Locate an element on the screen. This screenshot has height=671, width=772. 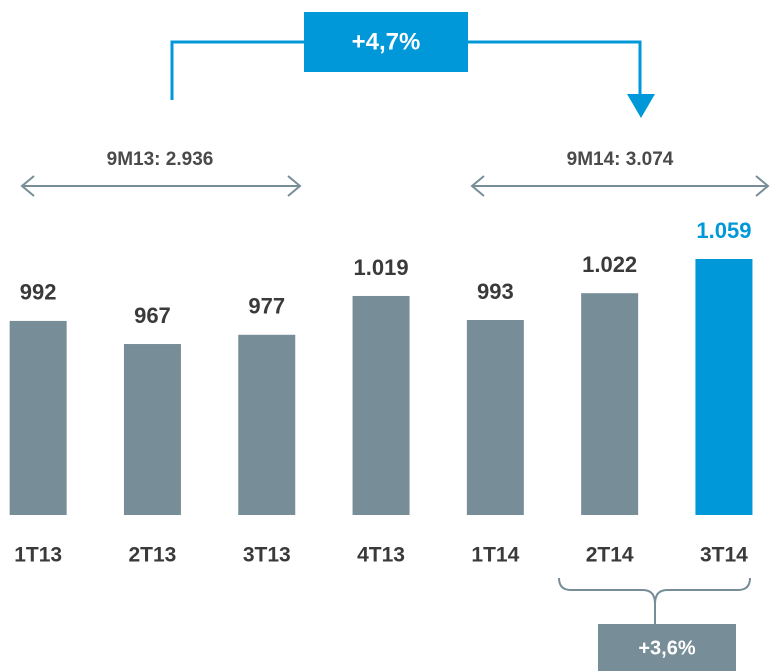
x-tick-label: 3T13 is located at coordinates (267, 555).